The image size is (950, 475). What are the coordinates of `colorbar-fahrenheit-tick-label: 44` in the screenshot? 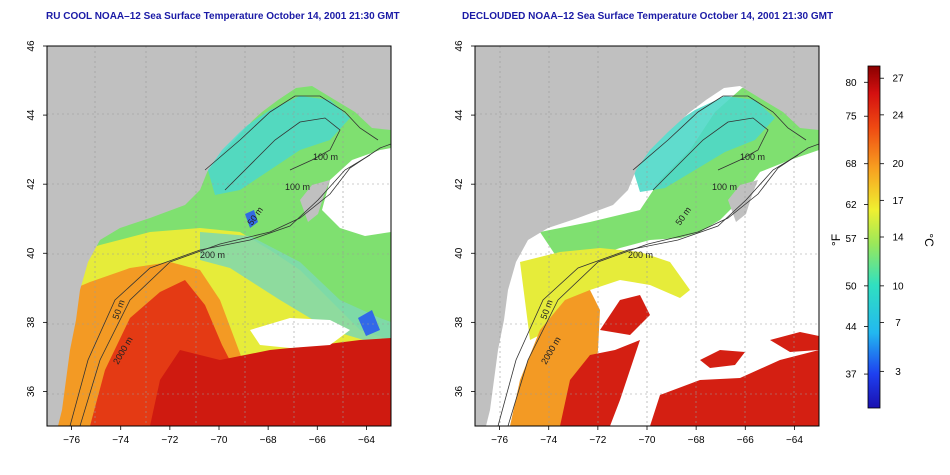 It's located at (851, 327).